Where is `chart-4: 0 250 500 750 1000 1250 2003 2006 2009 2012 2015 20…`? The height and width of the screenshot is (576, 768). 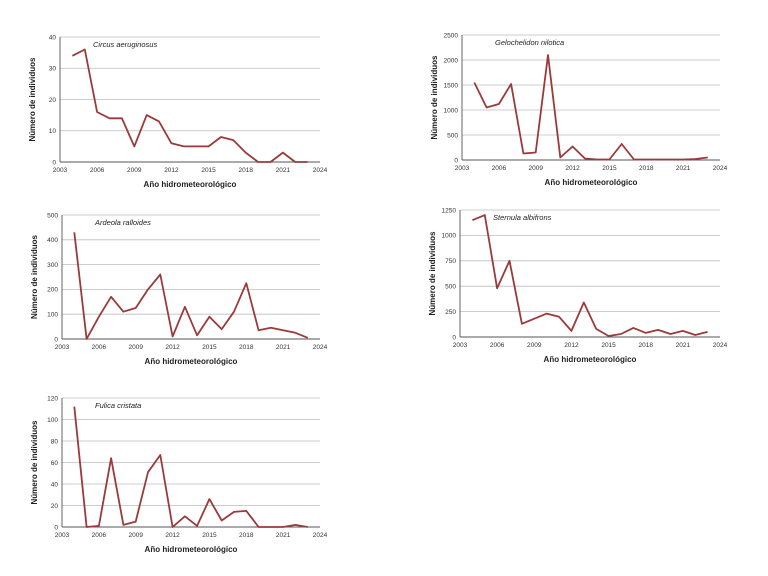
chart-4: 0 250 500 750 1000 1250 2003 2006 2009 2012 2015 20… is located at coordinates (578, 285).